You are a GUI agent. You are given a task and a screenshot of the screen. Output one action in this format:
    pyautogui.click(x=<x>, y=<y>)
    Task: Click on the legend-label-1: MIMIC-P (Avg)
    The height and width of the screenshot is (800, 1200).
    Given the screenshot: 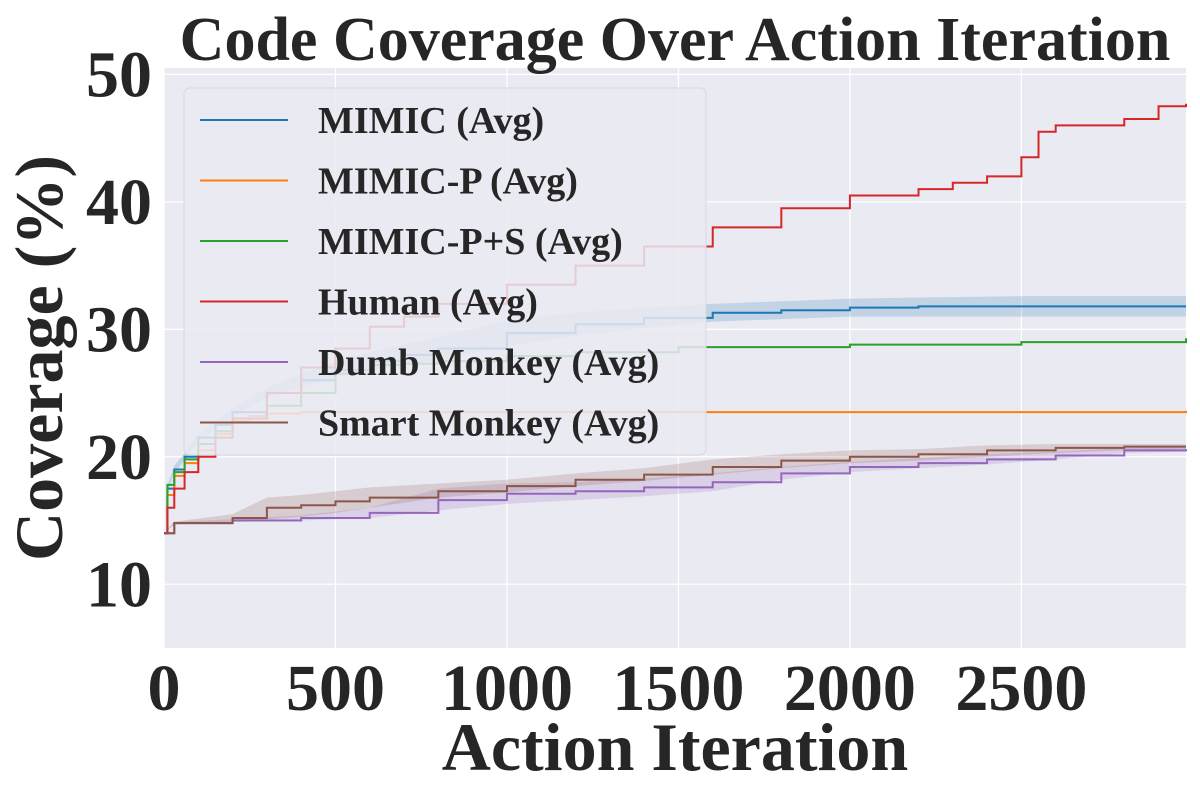 What is the action you would take?
    pyautogui.click(x=448, y=182)
    